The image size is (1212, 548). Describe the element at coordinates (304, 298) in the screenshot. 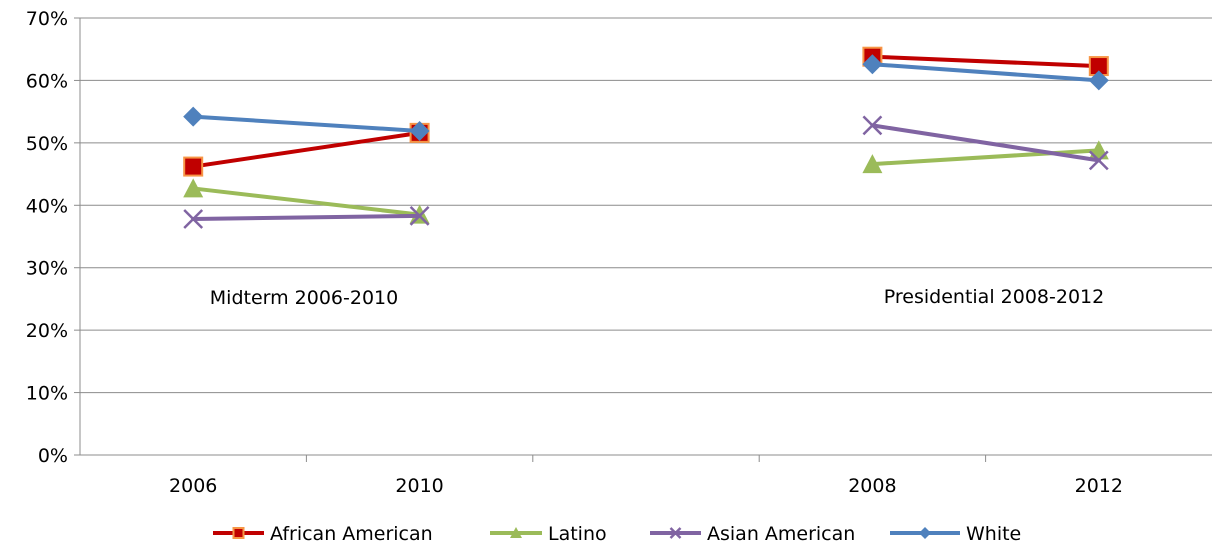

I see `annotation-midterm: Midterm 2006-2010` at that location.